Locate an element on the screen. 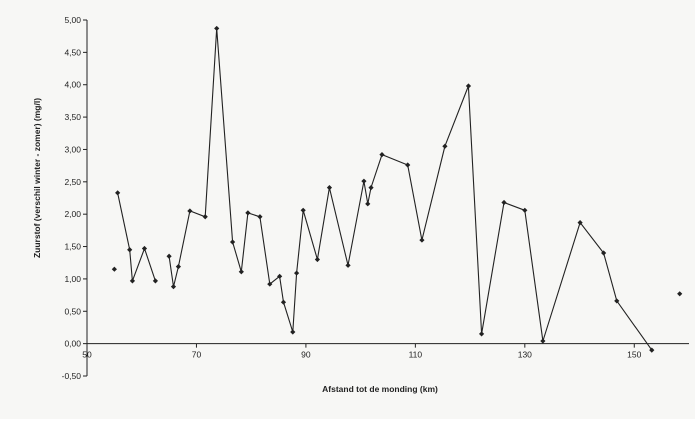  y-tick-label: -0,50 is located at coordinates (72, 376).